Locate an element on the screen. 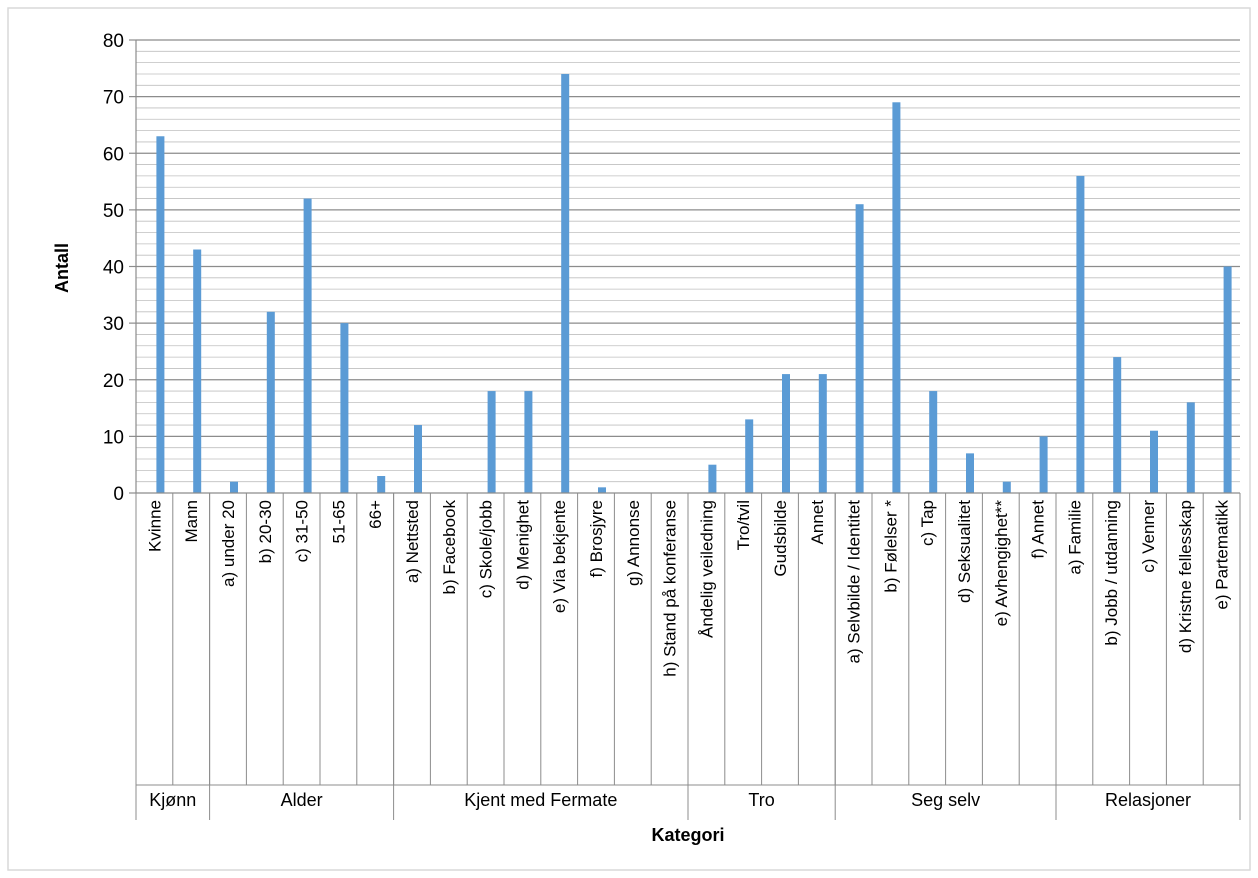  group-label: Tro is located at coordinates (761, 800).